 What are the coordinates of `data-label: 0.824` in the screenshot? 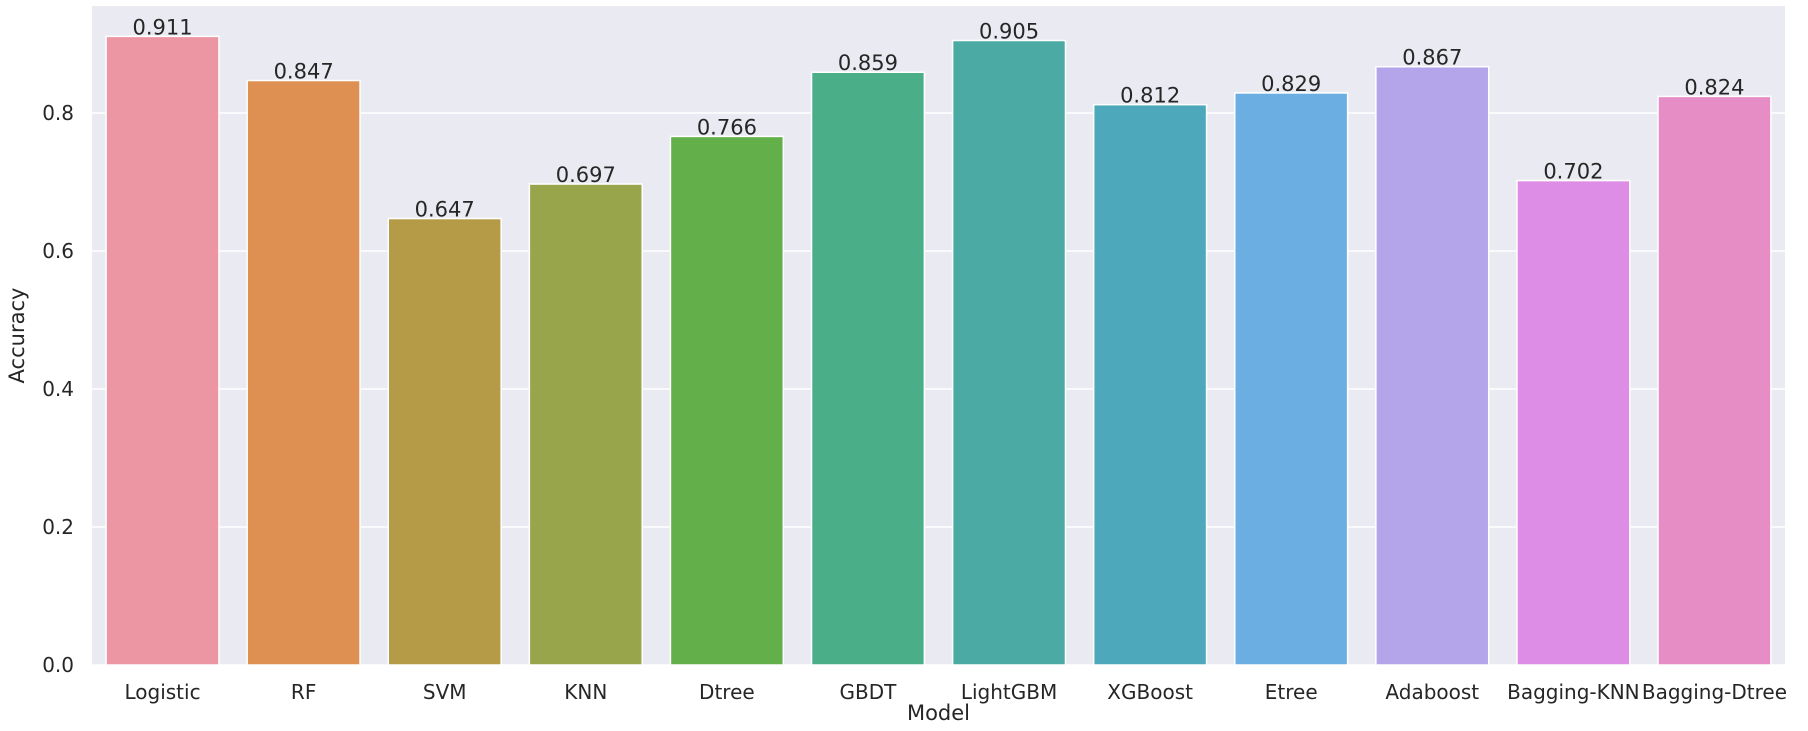 It's located at (1714, 87).